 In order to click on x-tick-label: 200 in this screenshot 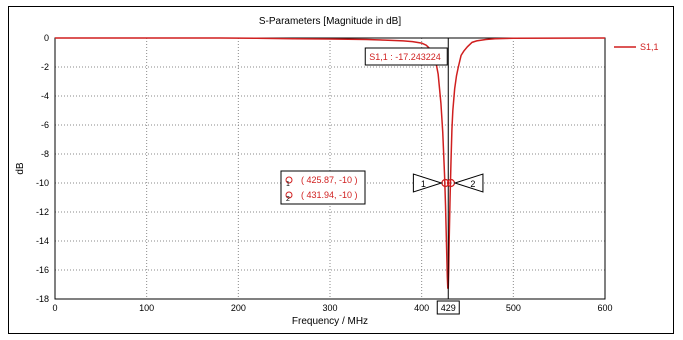, I will do `click(238, 308)`.